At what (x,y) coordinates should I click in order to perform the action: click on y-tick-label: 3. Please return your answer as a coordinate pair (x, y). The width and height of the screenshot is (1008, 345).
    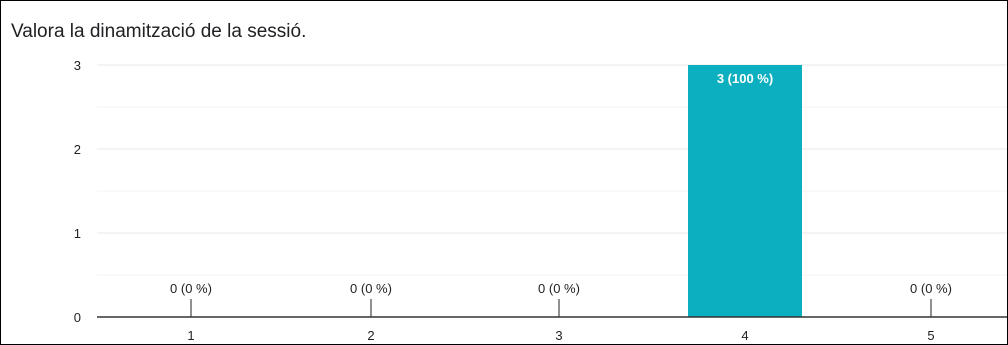
    Looking at the image, I should click on (77, 65).